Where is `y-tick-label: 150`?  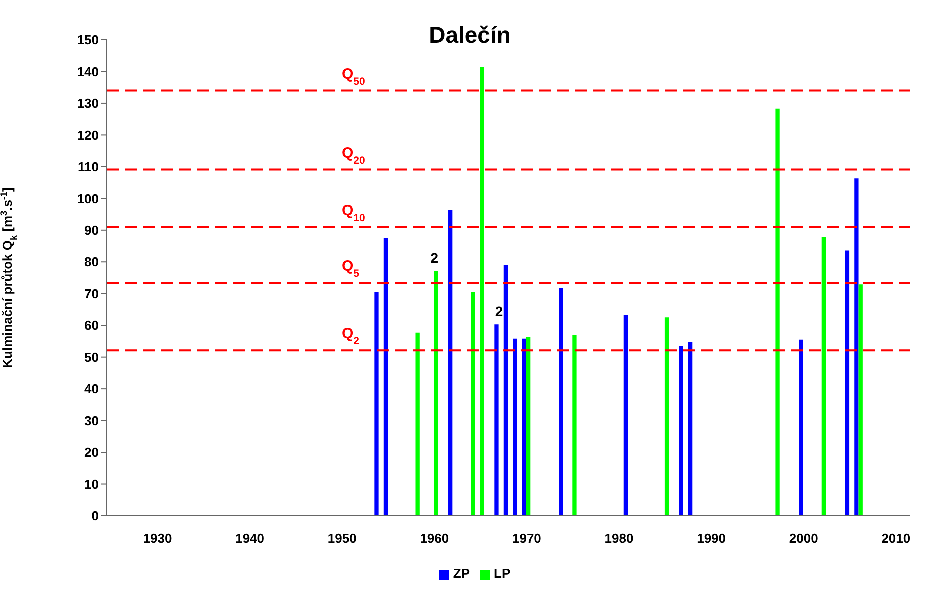 y-tick-label: 150 is located at coordinates (88, 40).